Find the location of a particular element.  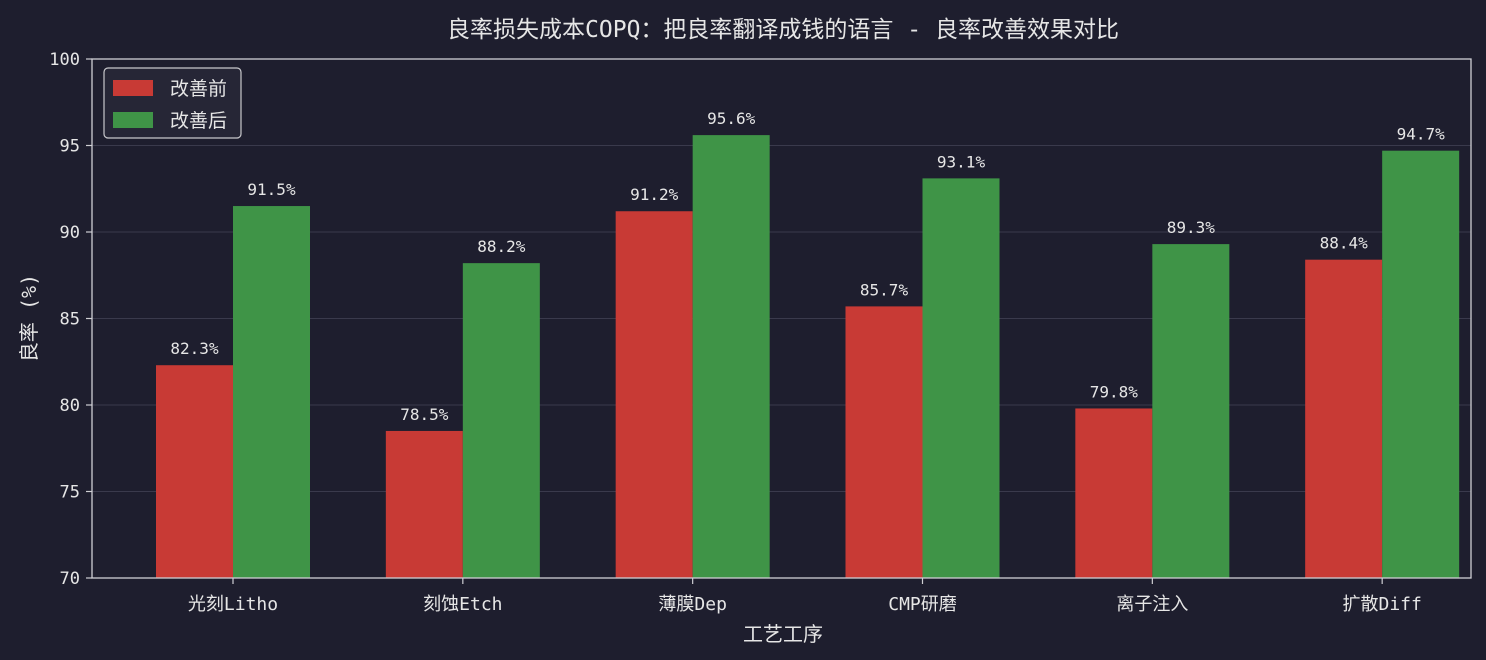

x-tick-label: 光刻Litho is located at coordinates (233, 604).